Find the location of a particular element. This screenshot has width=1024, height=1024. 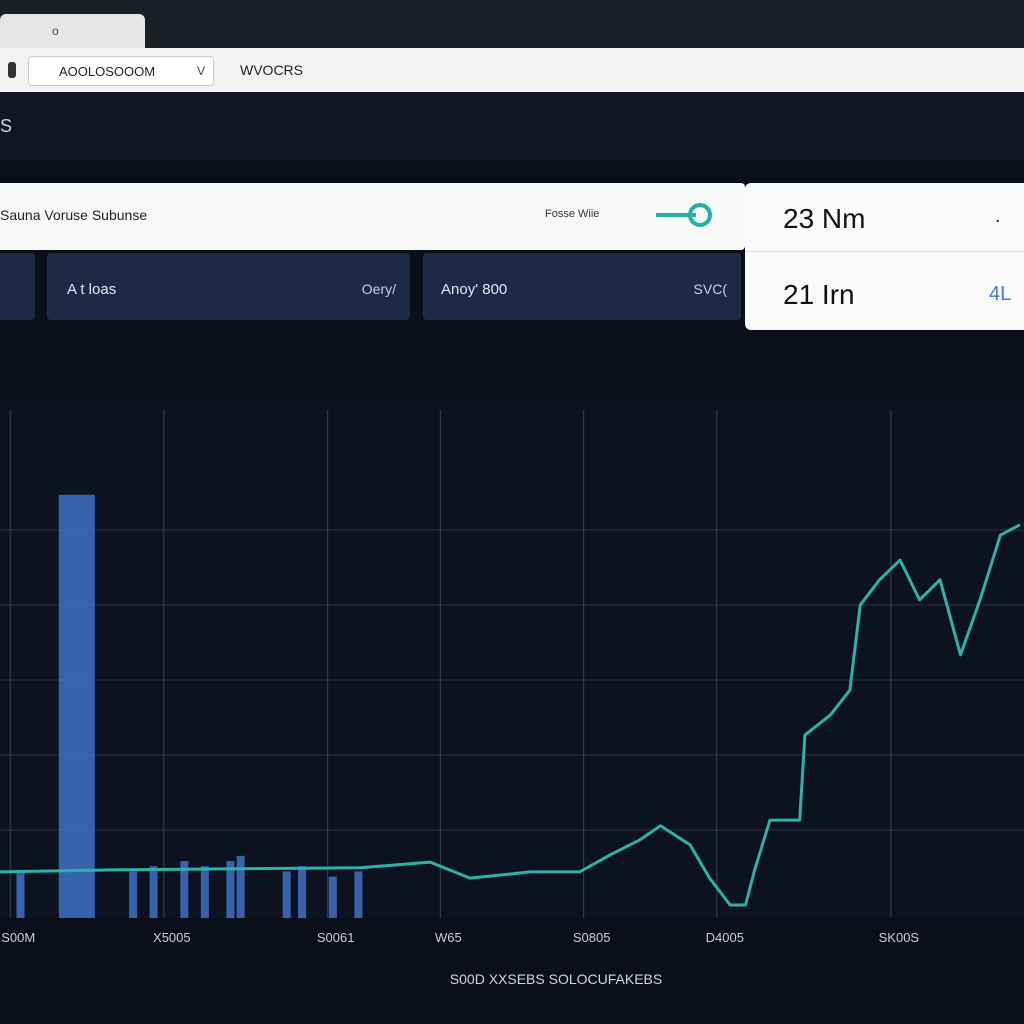

browser-tab: o is located at coordinates (72, 32).